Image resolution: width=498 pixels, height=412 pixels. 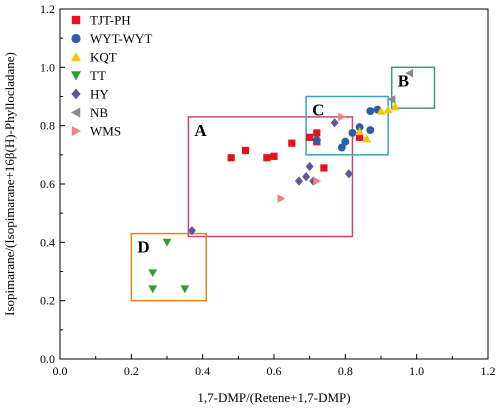 I want to click on y-tick-label: 0.8, so click(x=47, y=126).